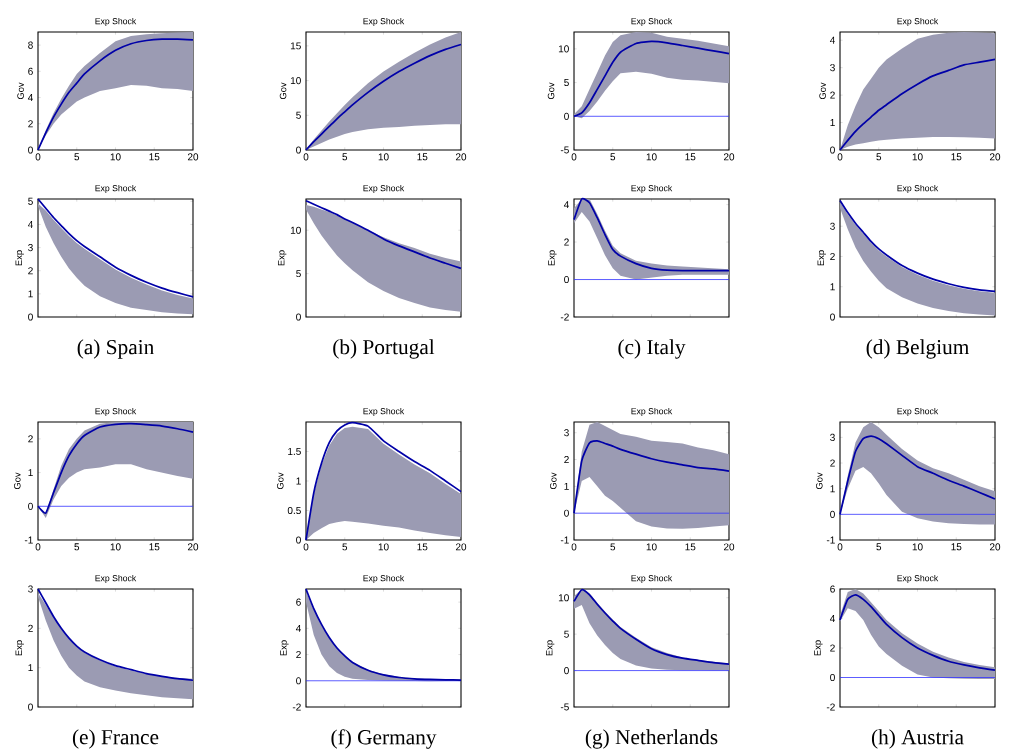  Describe the element at coordinates (384, 349) in the screenshot. I see `text: (b) Portugal` at that location.